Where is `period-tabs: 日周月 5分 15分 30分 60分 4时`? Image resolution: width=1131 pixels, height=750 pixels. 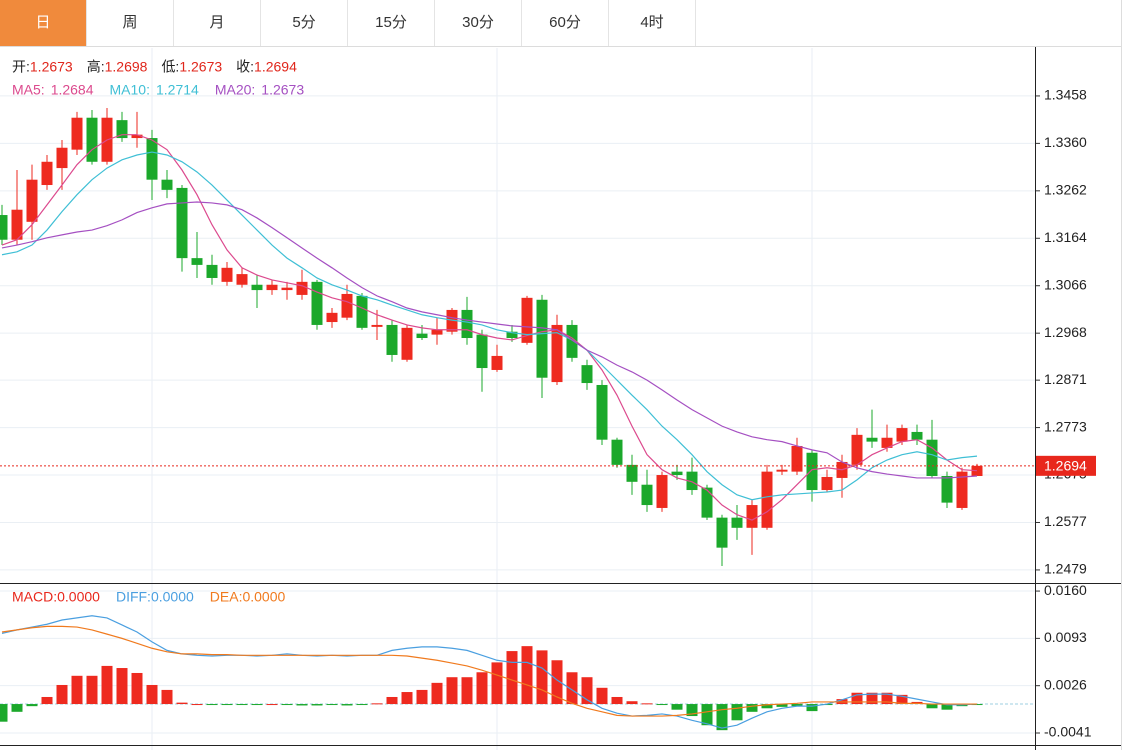 period-tabs: 日周月 5分 15分 30分 60分 4时 is located at coordinates (560, 23).